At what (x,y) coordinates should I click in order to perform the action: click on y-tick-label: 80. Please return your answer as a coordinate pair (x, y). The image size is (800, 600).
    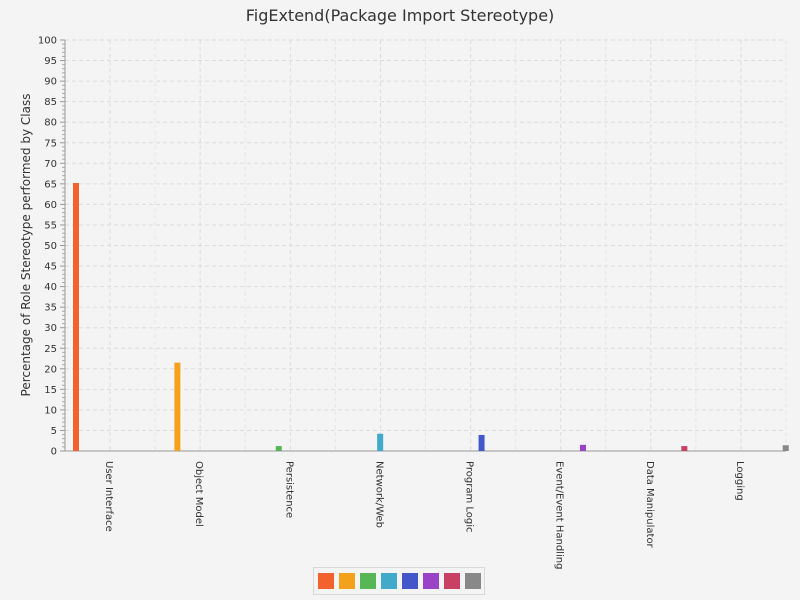
    Looking at the image, I should click on (50, 123).